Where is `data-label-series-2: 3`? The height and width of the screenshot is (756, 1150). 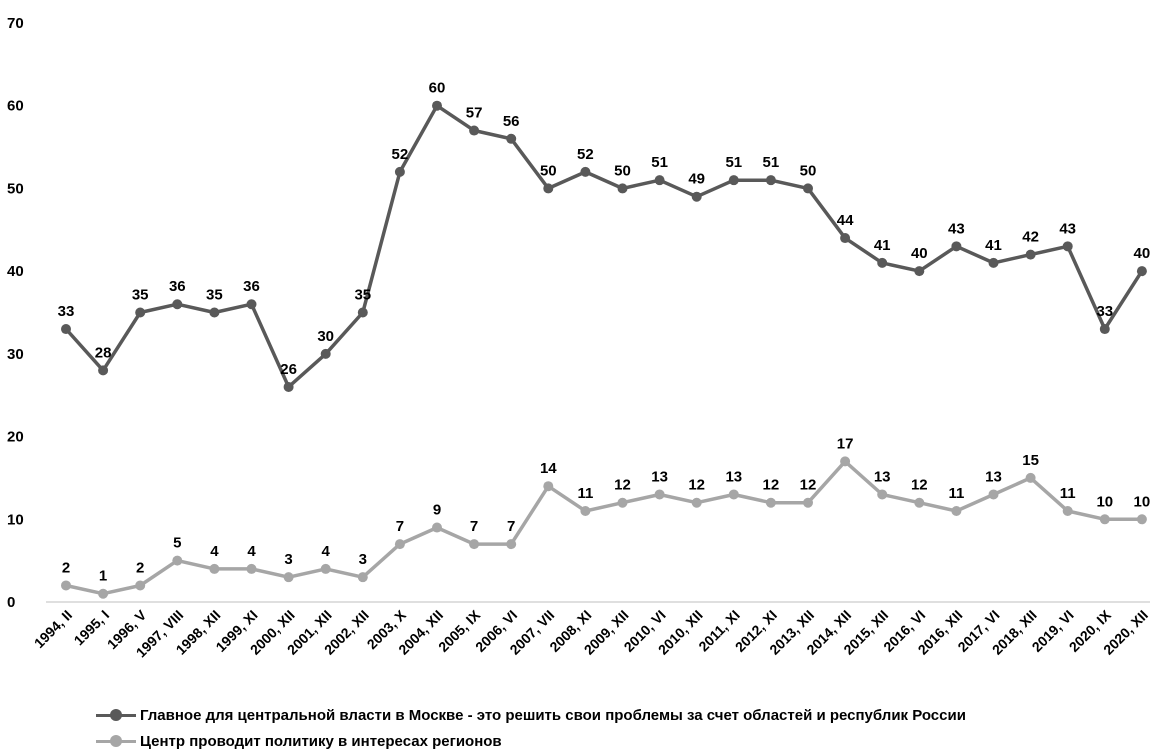 data-label-series-2: 3 is located at coordinates (363, 559).